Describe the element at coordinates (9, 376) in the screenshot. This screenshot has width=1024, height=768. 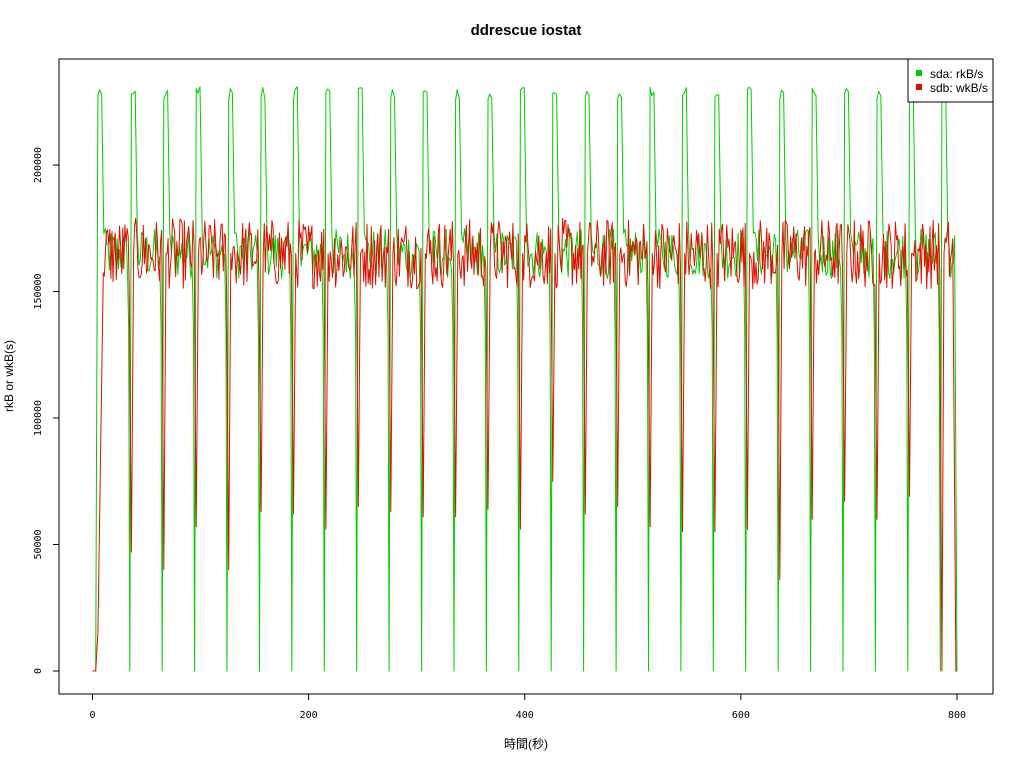
I see `y-axis-label: rkB or wkB(s)` at that location.